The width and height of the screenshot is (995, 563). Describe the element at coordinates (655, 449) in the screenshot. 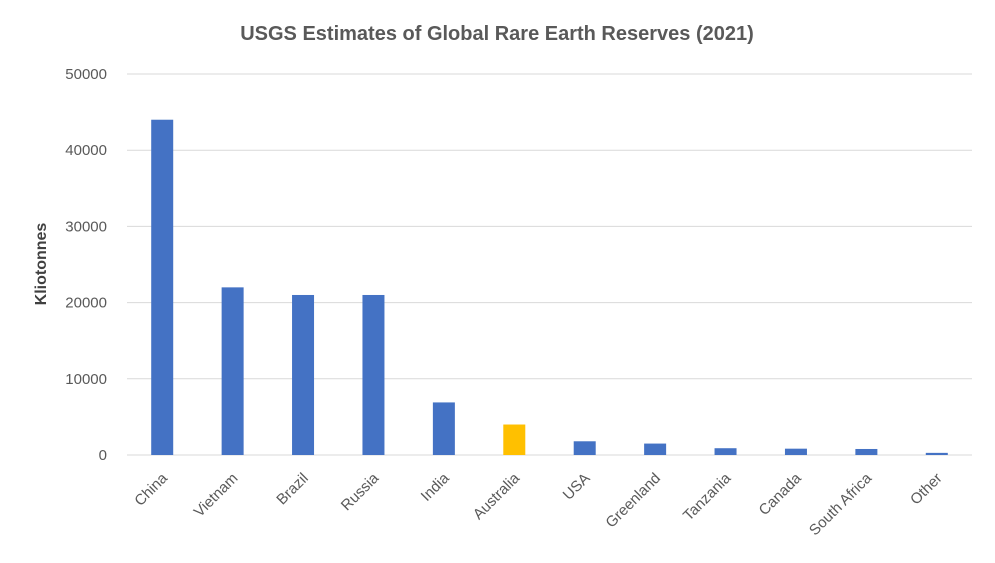

I see `bar-greenland` at that location.